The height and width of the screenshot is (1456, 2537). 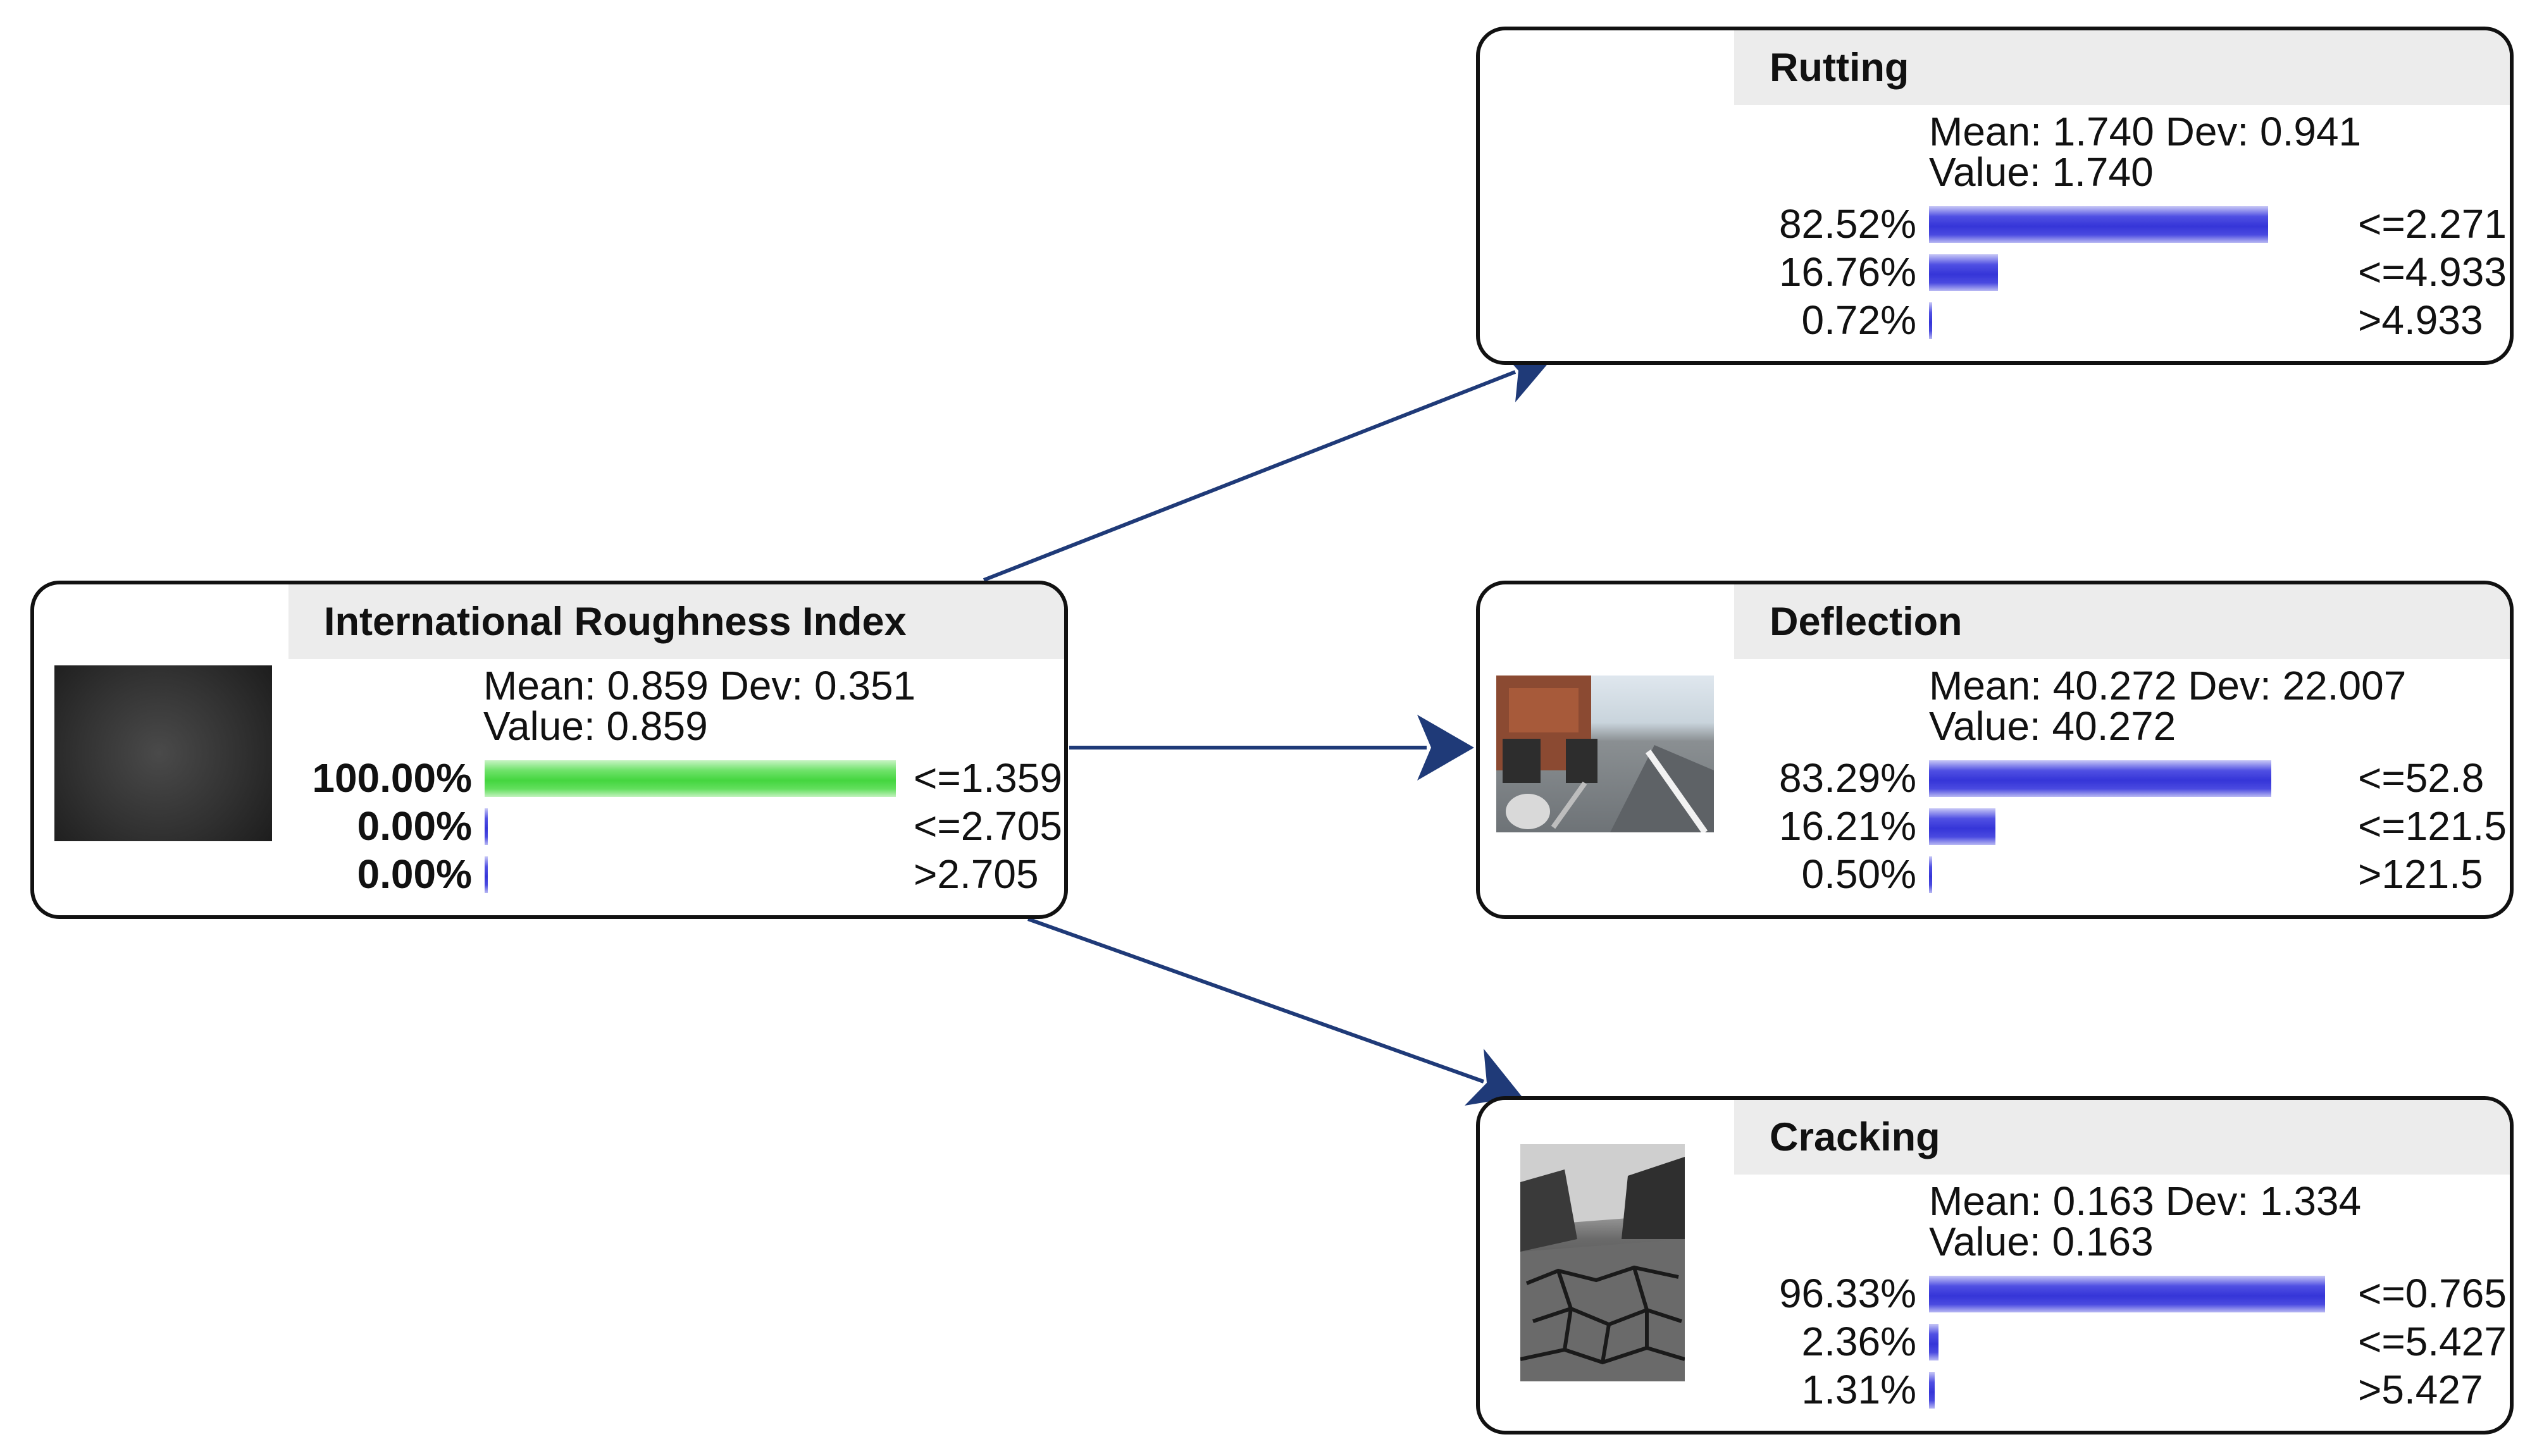 I want to click on cracked-road-photo, so click(x=1603, y=1262).